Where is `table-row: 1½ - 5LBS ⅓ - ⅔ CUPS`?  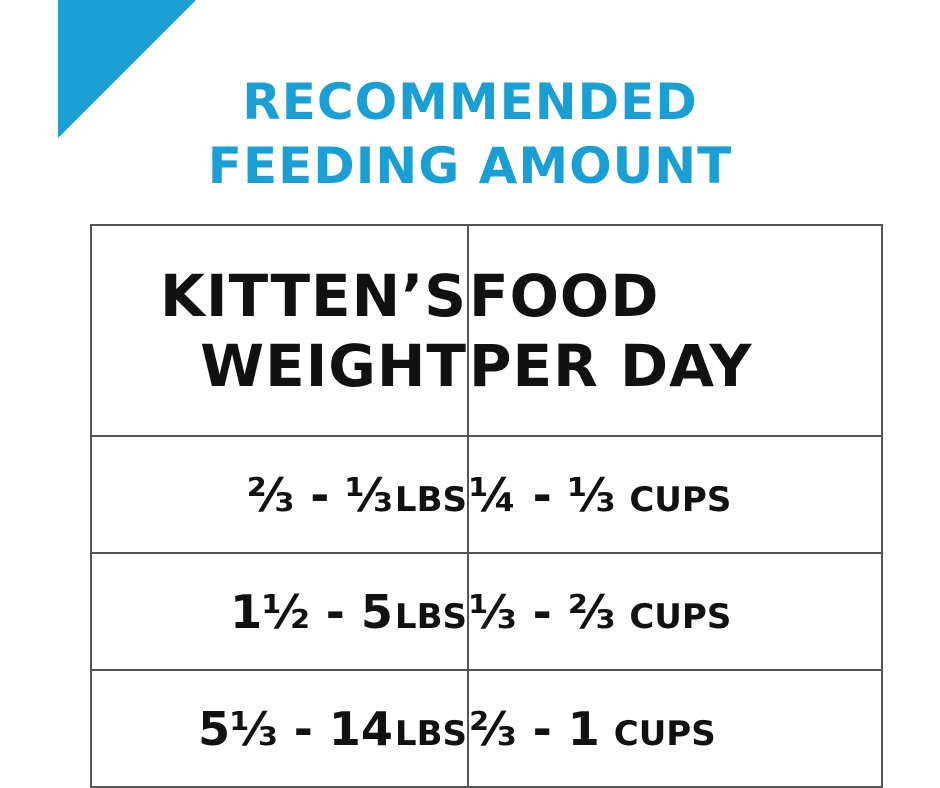 table-row: 1½ - 5LBS ⅓ - ⅔ CUPS is located at coordinates (486, 611).